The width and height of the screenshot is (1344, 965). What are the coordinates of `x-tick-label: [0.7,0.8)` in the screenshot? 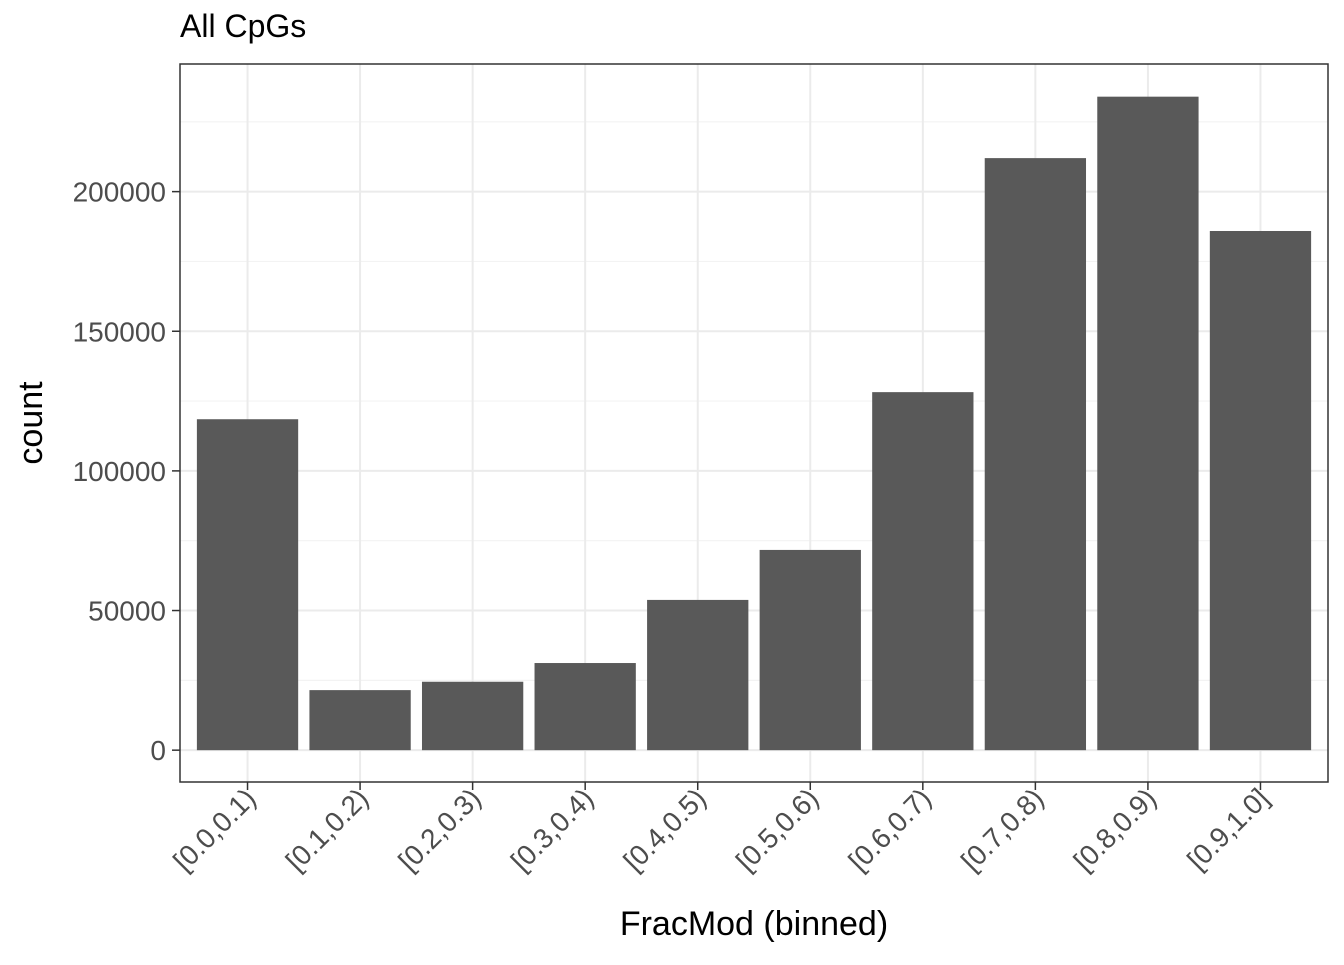 It's located at (1002, 829).